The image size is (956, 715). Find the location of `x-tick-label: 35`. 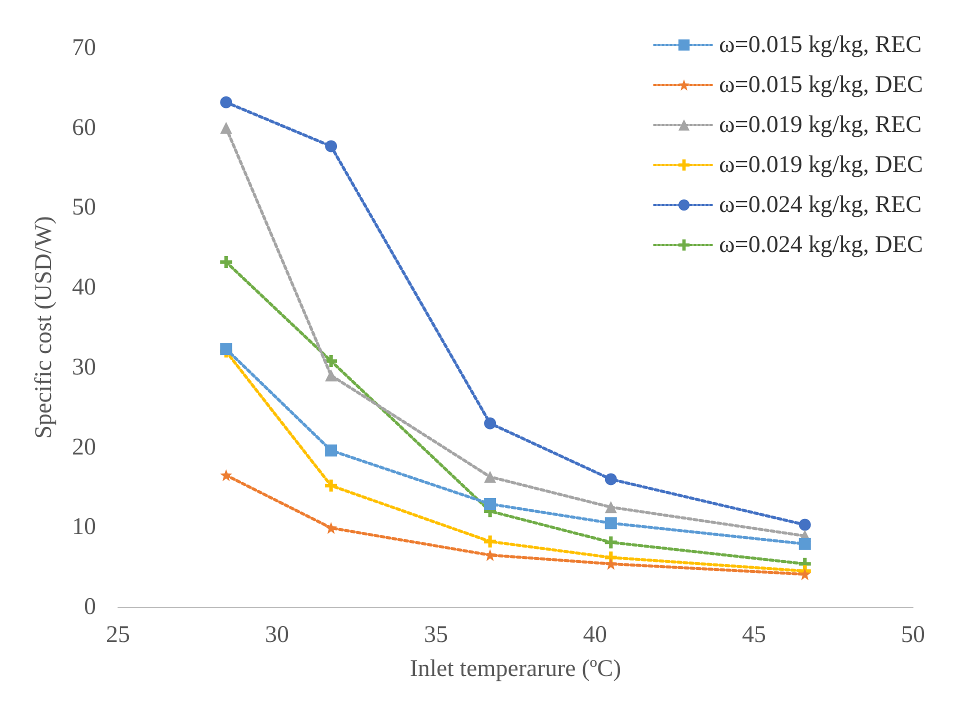

x-tick-label: 35 is located at coordinates (436, 635).